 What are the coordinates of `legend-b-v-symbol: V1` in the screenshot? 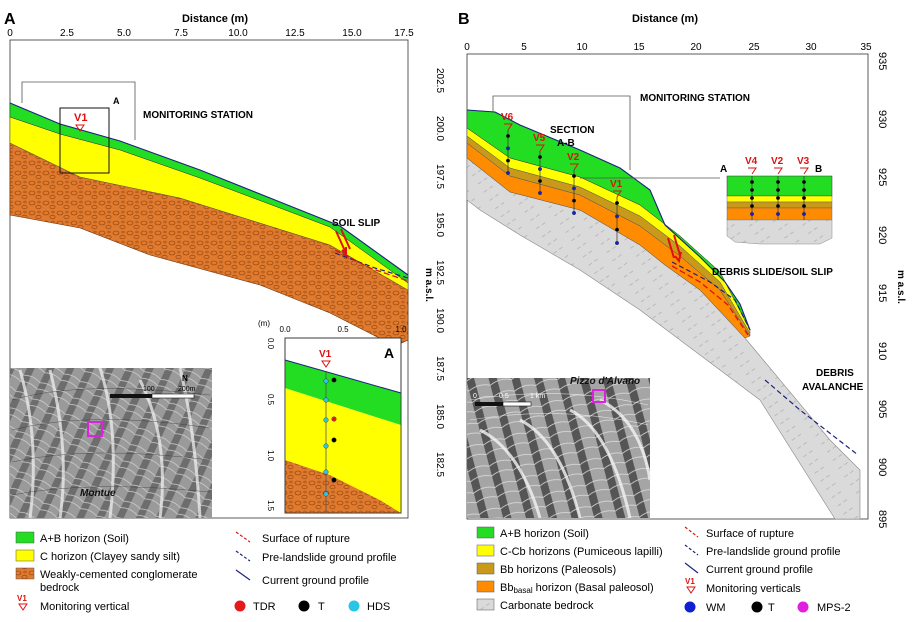 It's located at (690, 581).